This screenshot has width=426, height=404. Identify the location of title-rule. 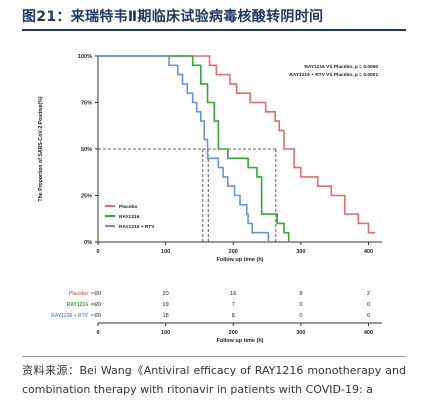
(214, 30).